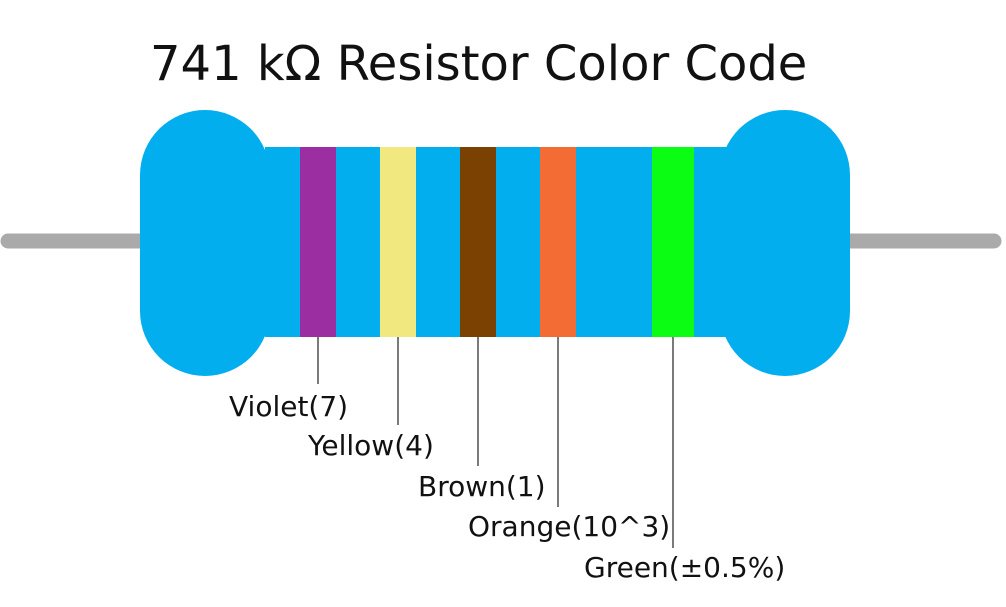 The height and width of the screenshot is (607, 1006). What do you see at coordinates (482, 486) in the screenshot?
I see `label-brown: Brown(1)` at bounding box center [482, 486].